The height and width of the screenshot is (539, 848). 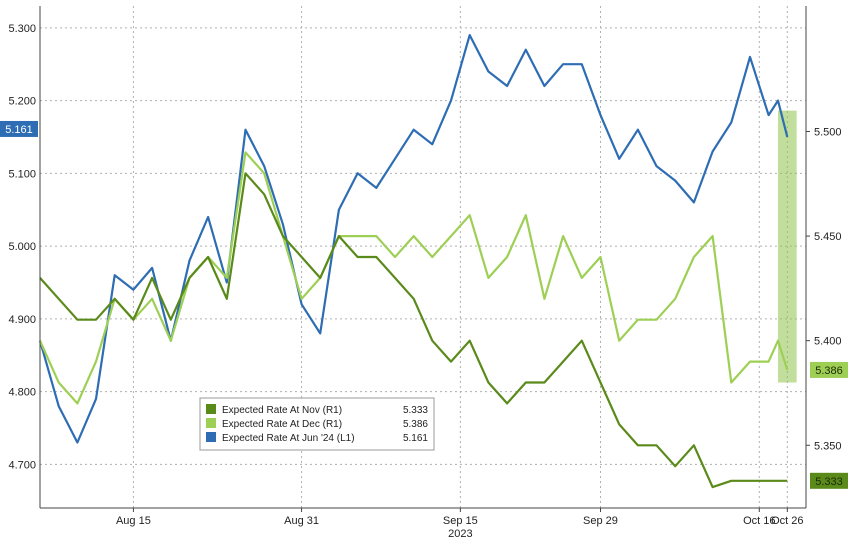 I want to click on legend-value: 5.161, so click(x=415, y=438).